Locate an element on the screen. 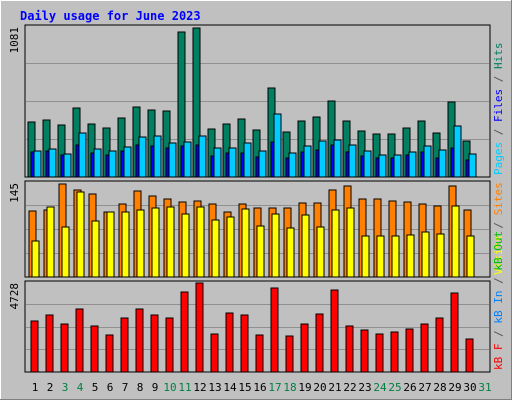 The image size is (512, 400). x-tick-label: 15 is located at coordinates (244, 387).